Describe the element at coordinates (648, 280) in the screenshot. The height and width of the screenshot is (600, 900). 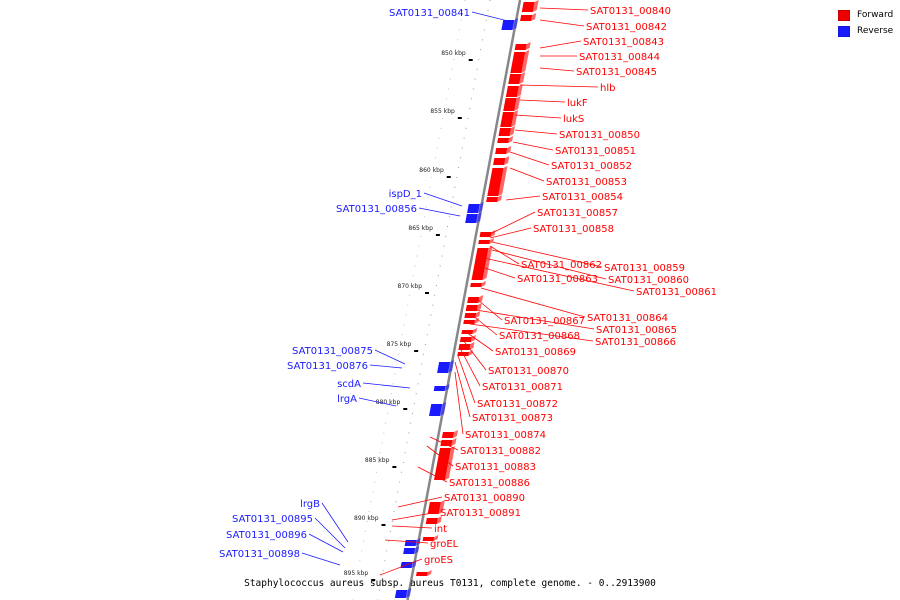
I see `forward-gene-label: SAT0131_00860` at that location.